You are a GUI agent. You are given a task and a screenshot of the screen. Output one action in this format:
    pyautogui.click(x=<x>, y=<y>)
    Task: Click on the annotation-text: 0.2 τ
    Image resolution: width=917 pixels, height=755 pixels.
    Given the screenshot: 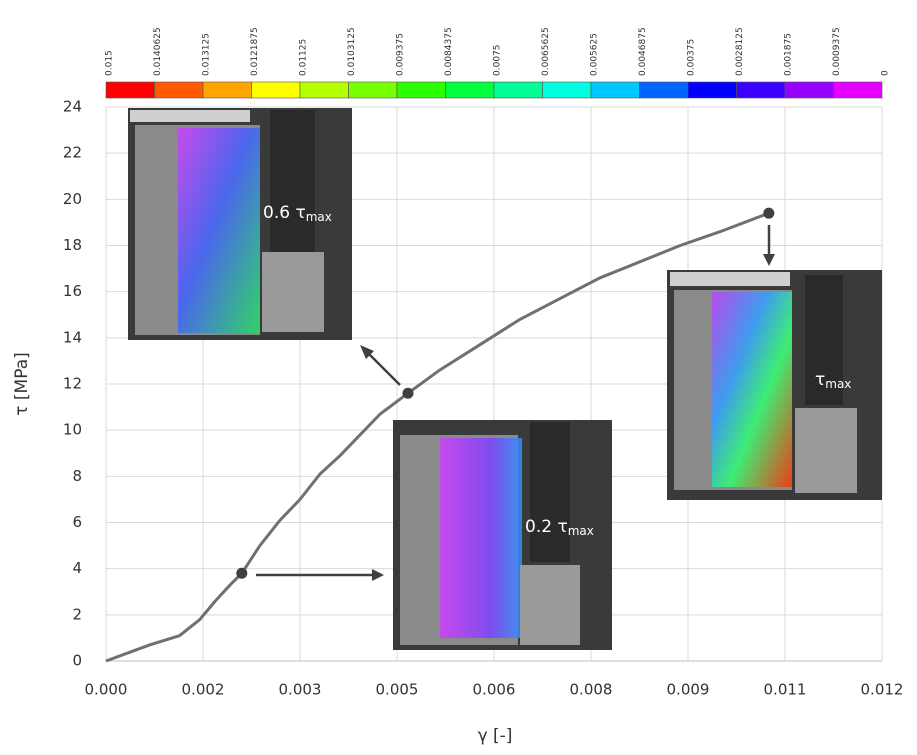 What is the action you would take?
    pyautogui.click(x=546, y=527)
    